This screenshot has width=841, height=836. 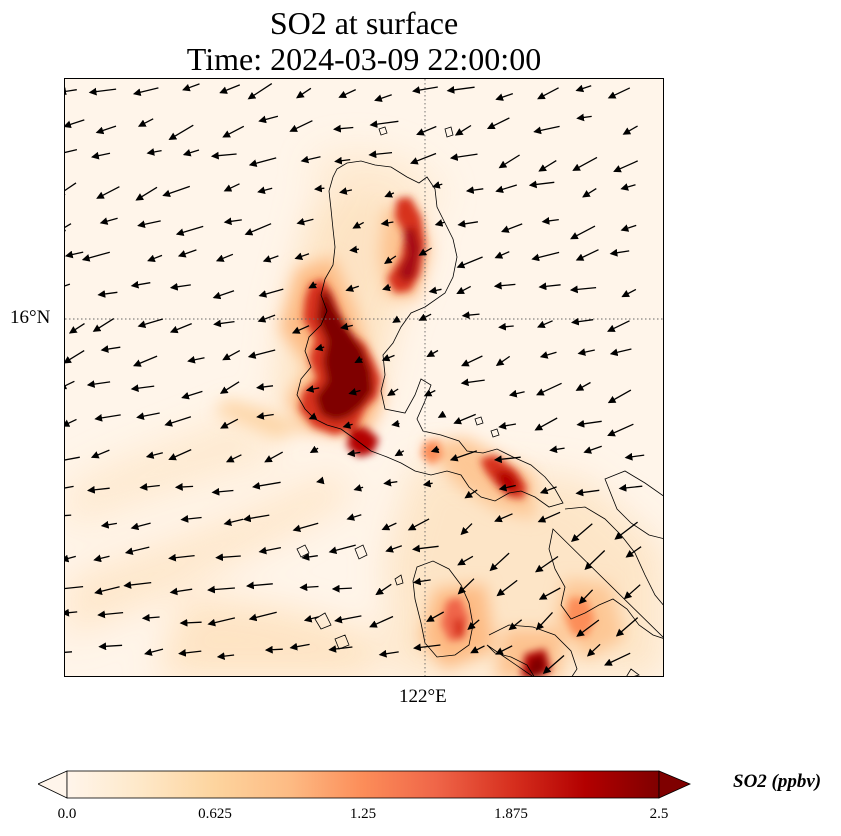 What do you see at coordinates (363, 784) in the screenshot?
I see `colorbar-gradient` at bounding box center [363, 784].